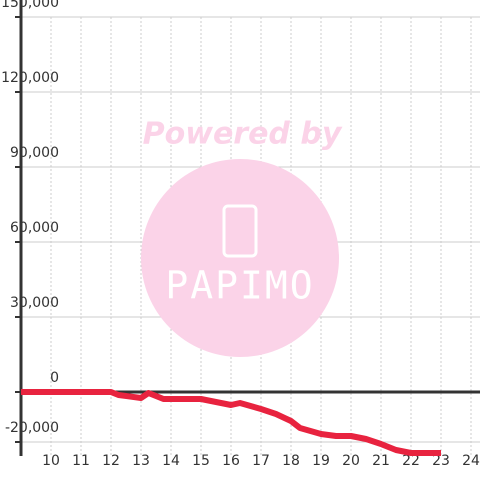 The height and width of the screenshot is (480, 480). Describe the element at coordinates (243, 134) in the screenshot. I see `watermark-text: Powered by` at that location.